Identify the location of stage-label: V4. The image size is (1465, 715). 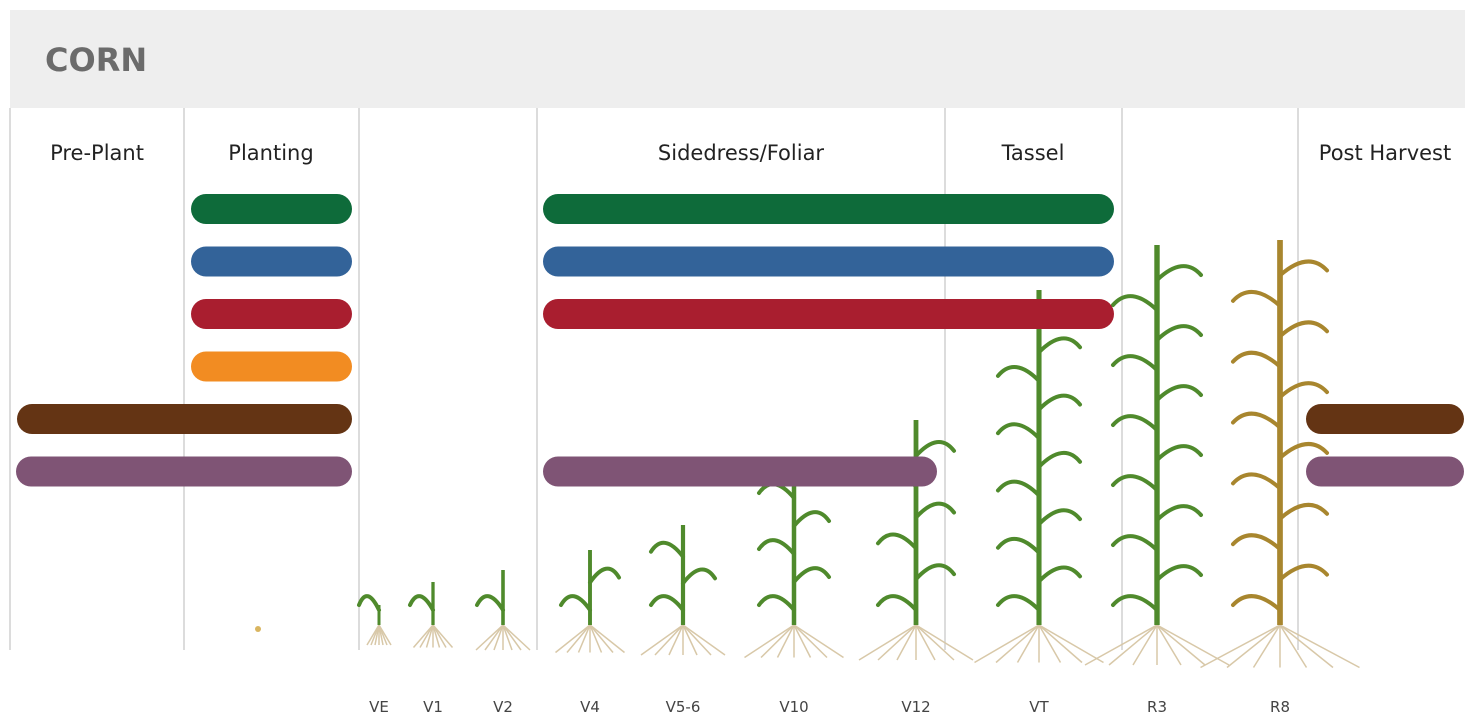
(590, 706).